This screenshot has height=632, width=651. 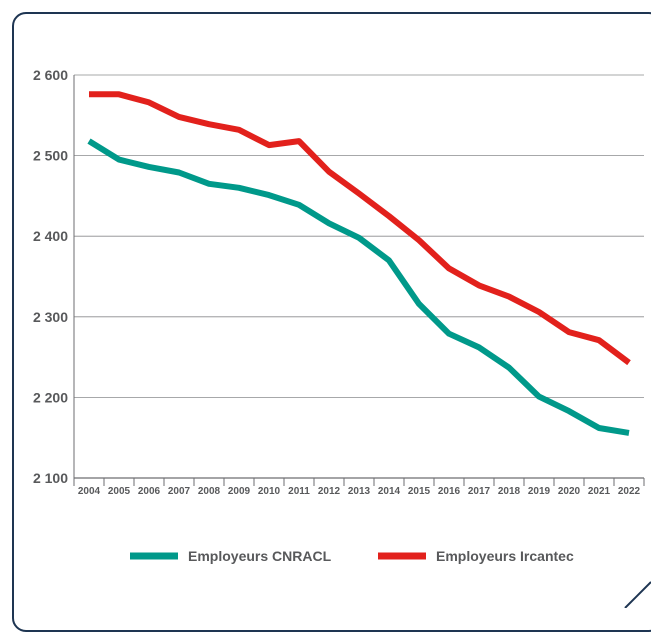 I want to click on corner-accent-line, so click(x=637, y=594).